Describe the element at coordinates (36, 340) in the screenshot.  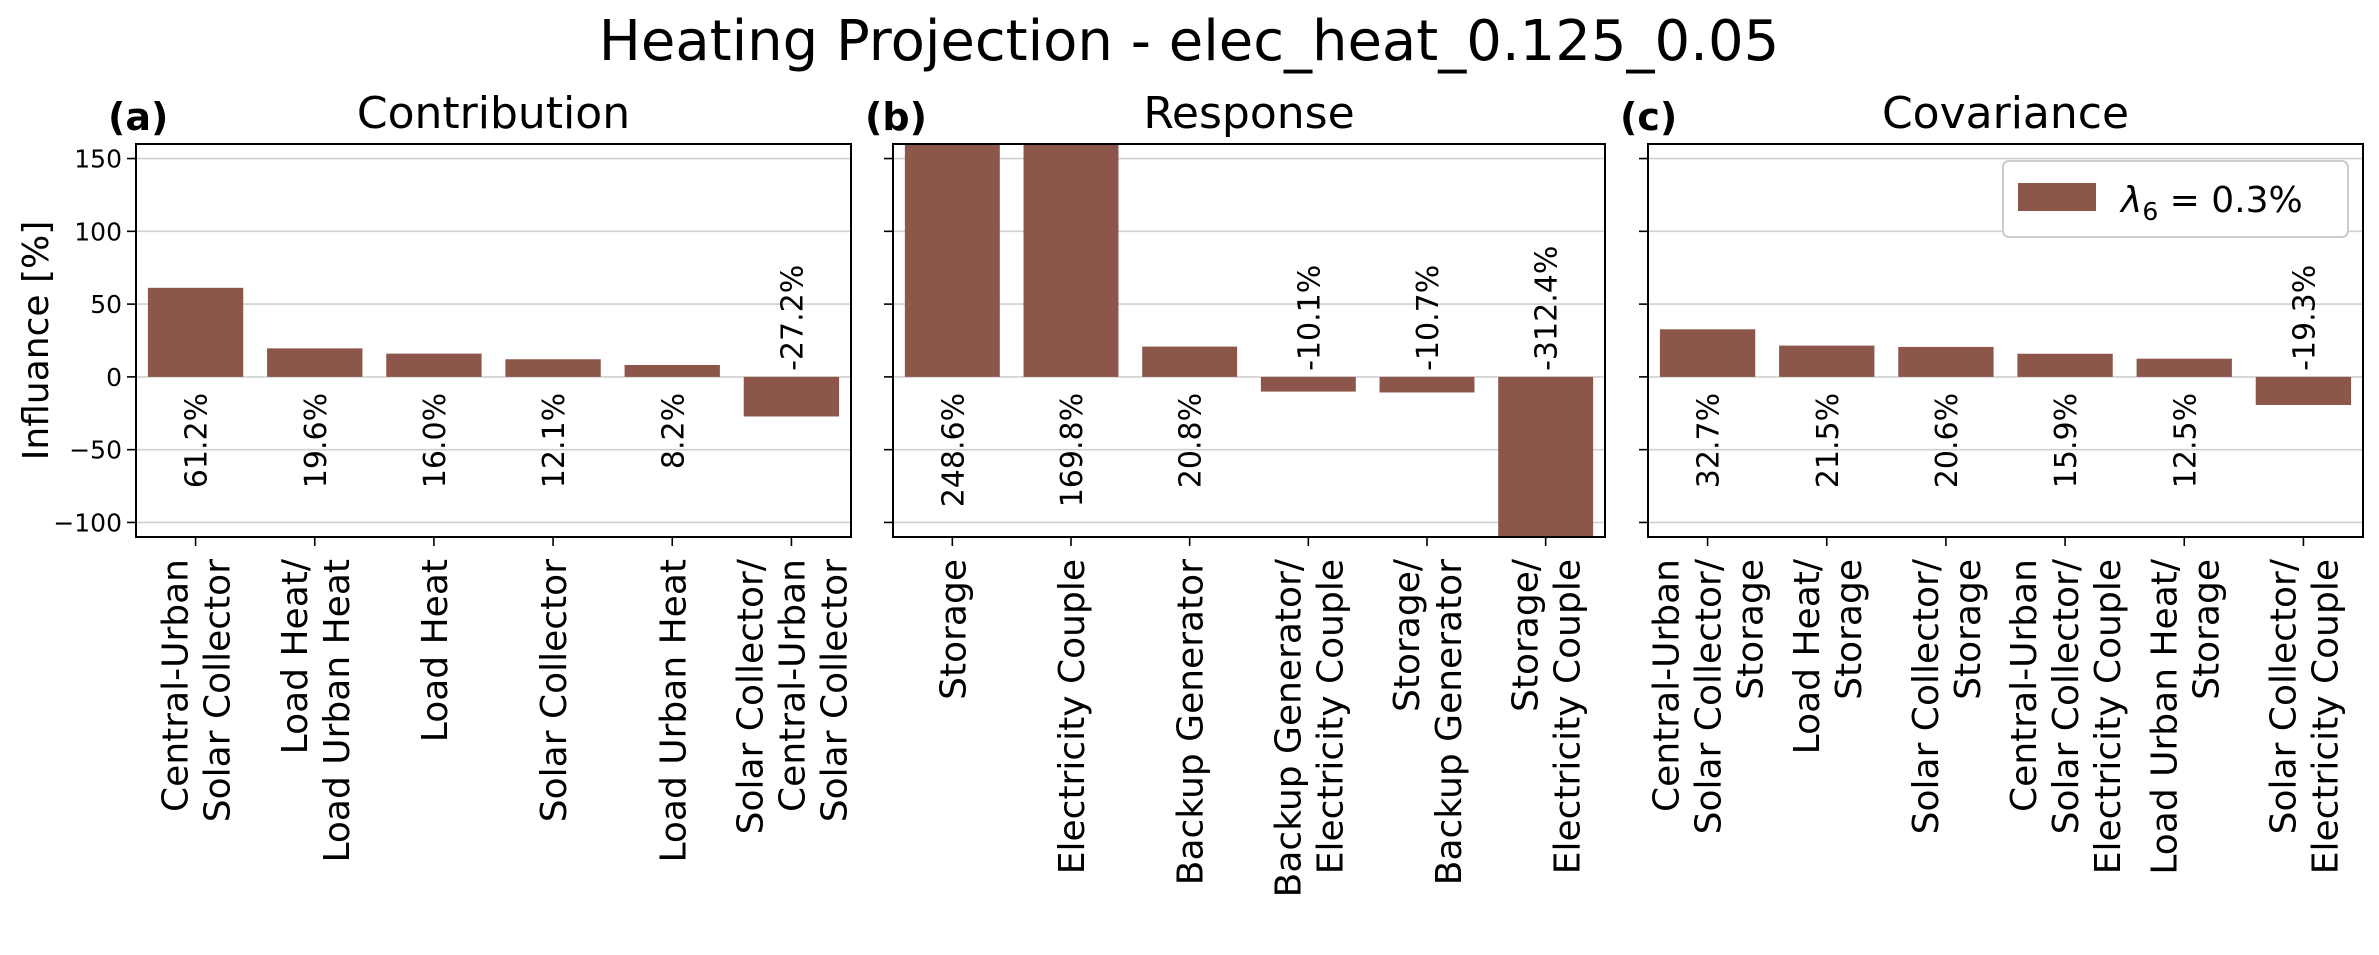
I see `y-axis-label: Influance [%]` at that location.